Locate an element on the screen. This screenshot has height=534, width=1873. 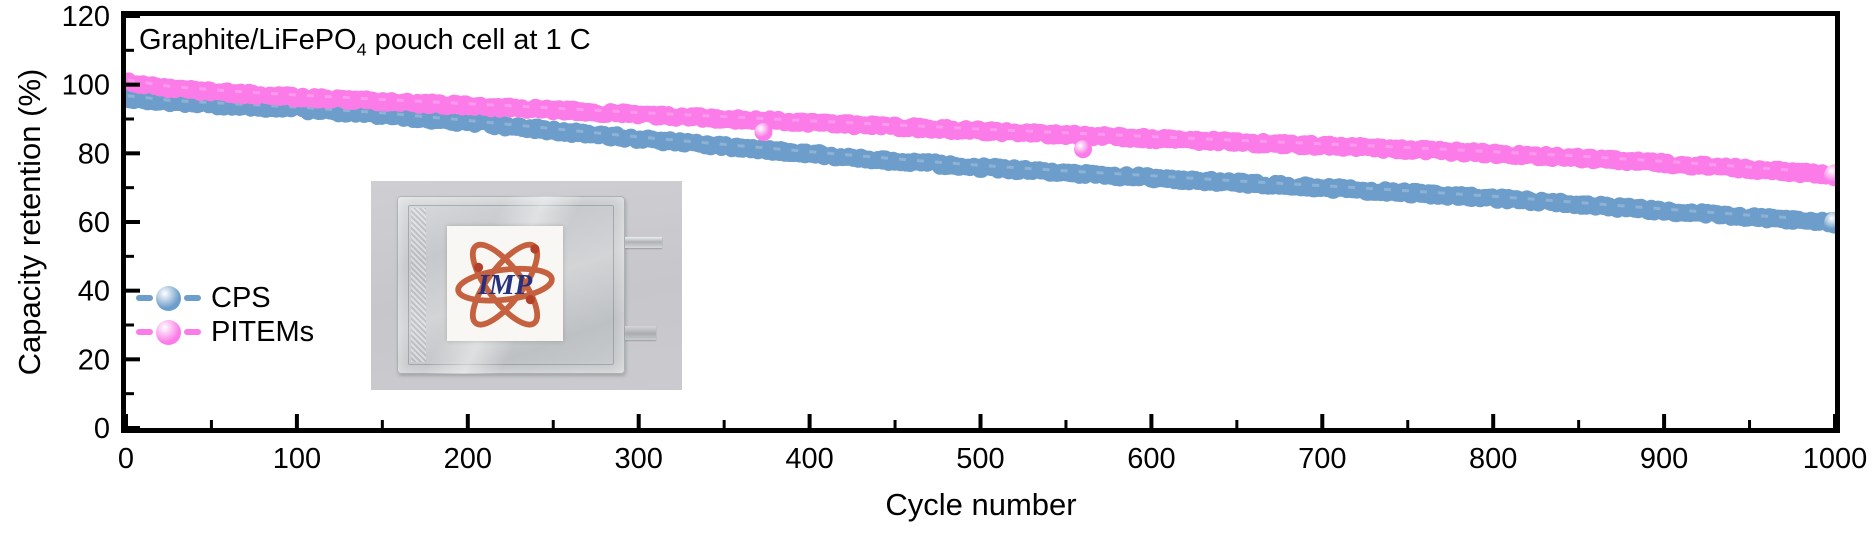
x-tick-label: 700 is located at coordinates (1322, 459).